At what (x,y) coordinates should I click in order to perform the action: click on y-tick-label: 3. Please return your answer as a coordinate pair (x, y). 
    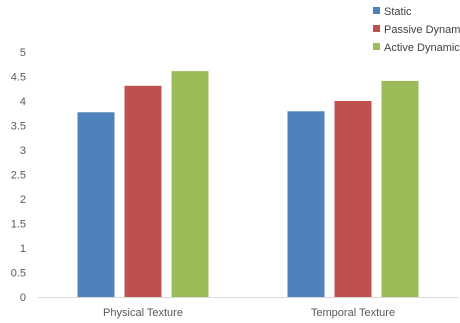
    Looking at the image, I should click on (23, 151).